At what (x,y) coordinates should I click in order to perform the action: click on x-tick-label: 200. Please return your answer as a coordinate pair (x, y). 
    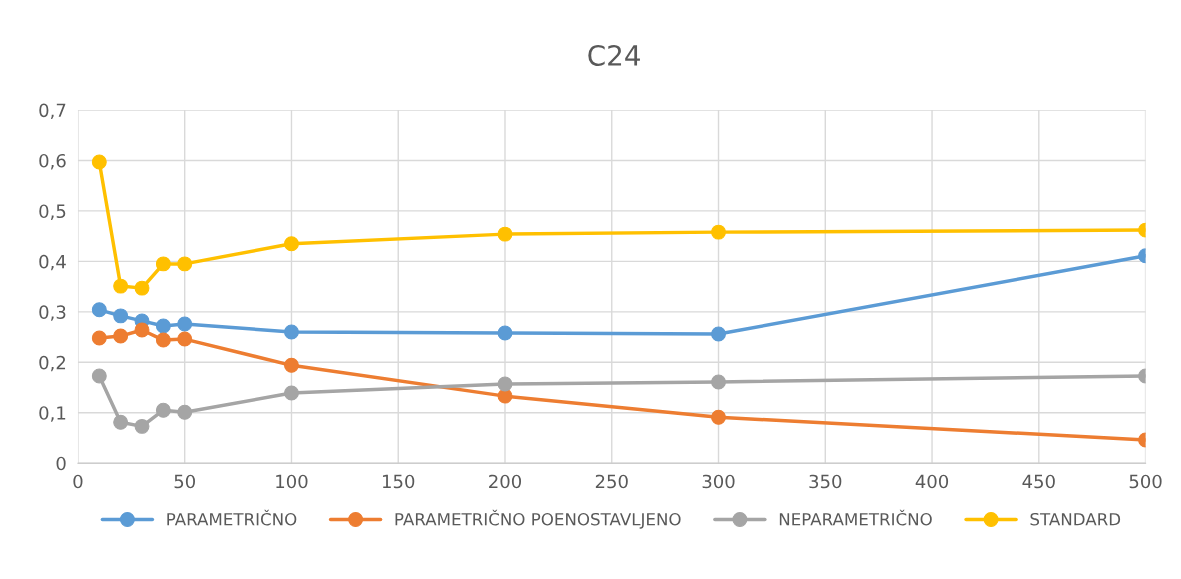
    Looking at the image, I should click on (505, 481).